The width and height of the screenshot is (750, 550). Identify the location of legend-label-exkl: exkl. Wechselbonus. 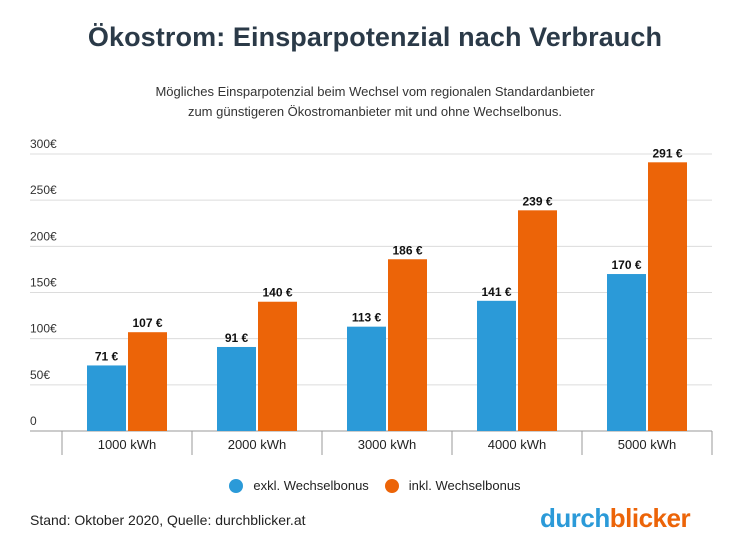
(311, 485).